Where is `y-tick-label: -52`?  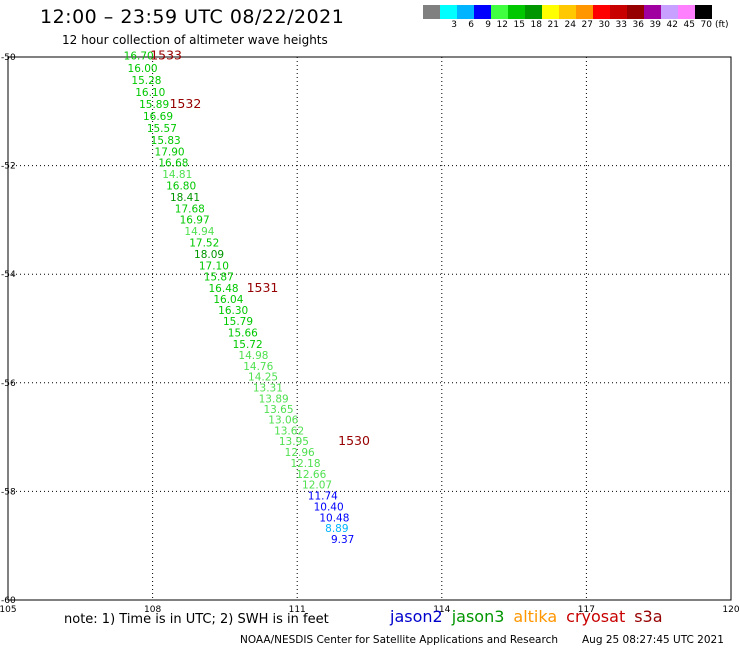 y-tick-label: -52 is located at coordinates (8, 167).